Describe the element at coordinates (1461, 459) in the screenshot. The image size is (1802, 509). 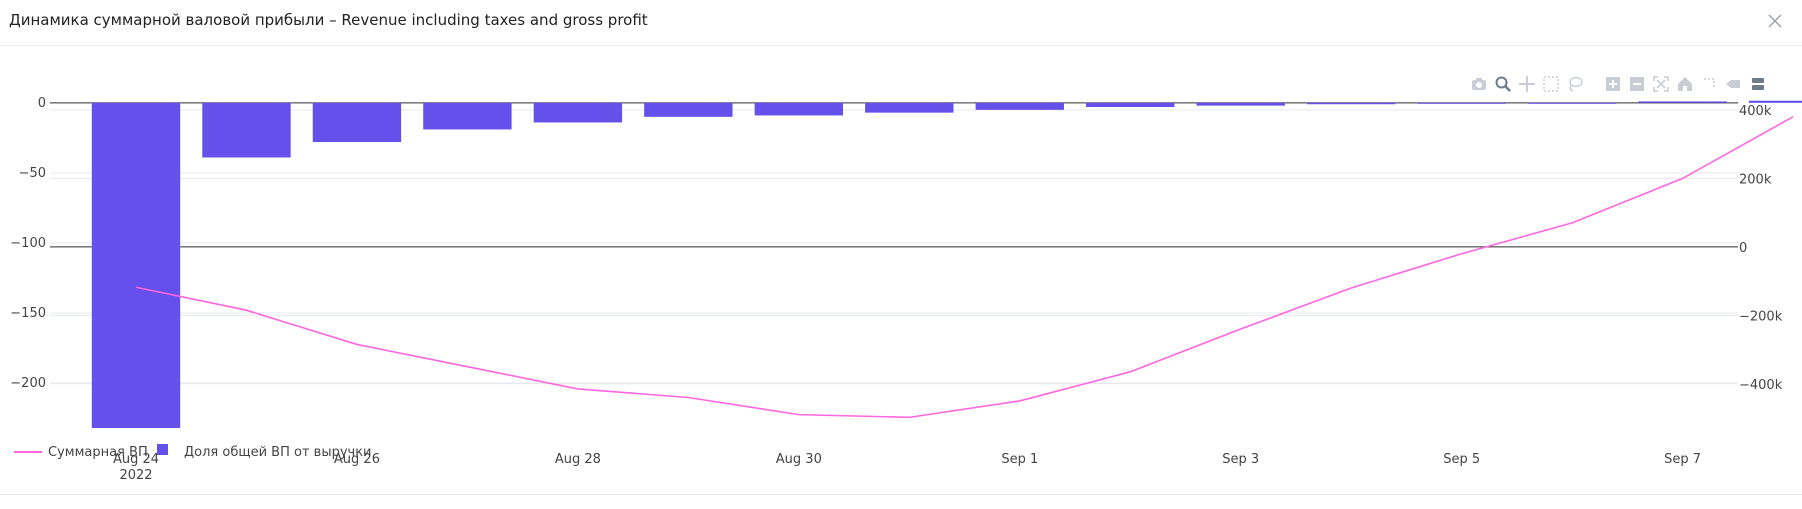
I see `x-tick-label: Sep 5` at that location.